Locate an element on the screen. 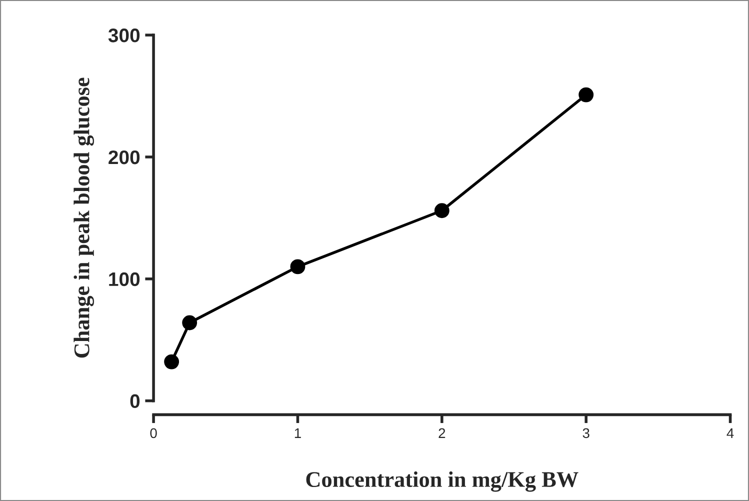  y-tick-label: 100 is located at coordinates (124, 279).